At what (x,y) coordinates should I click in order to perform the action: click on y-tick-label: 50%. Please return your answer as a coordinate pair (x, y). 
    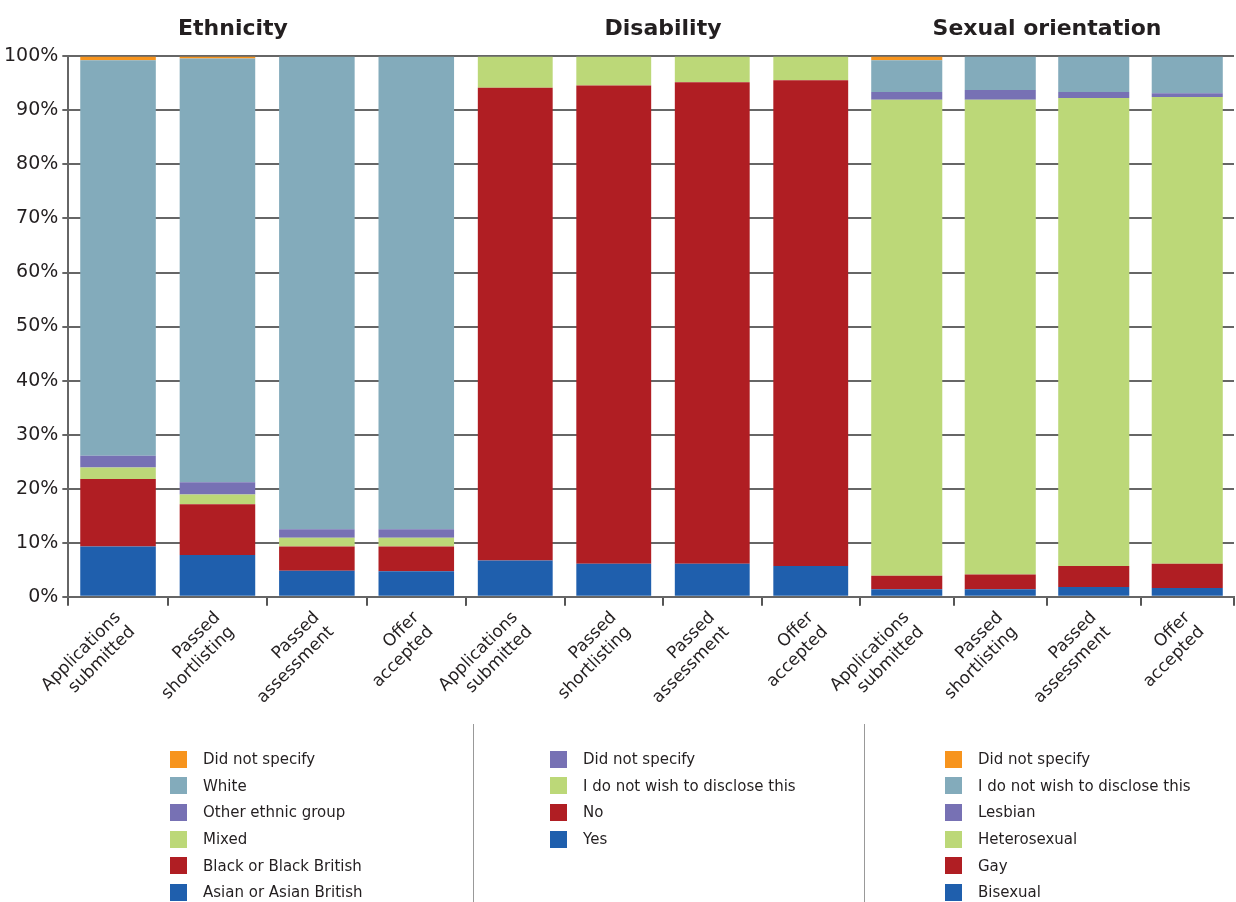
    Looking at the image, I should click on (37, 324).